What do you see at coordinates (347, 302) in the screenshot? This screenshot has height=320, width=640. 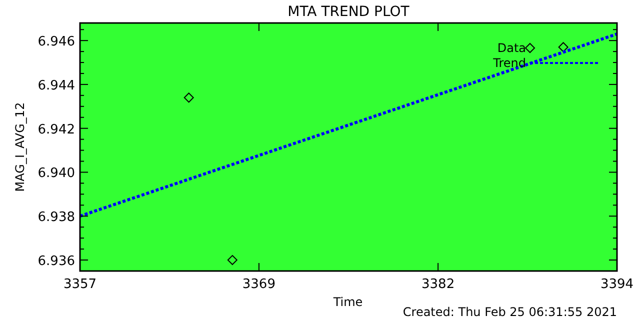 I see `x-axis-title: Time` at bounding box center [347, 302].